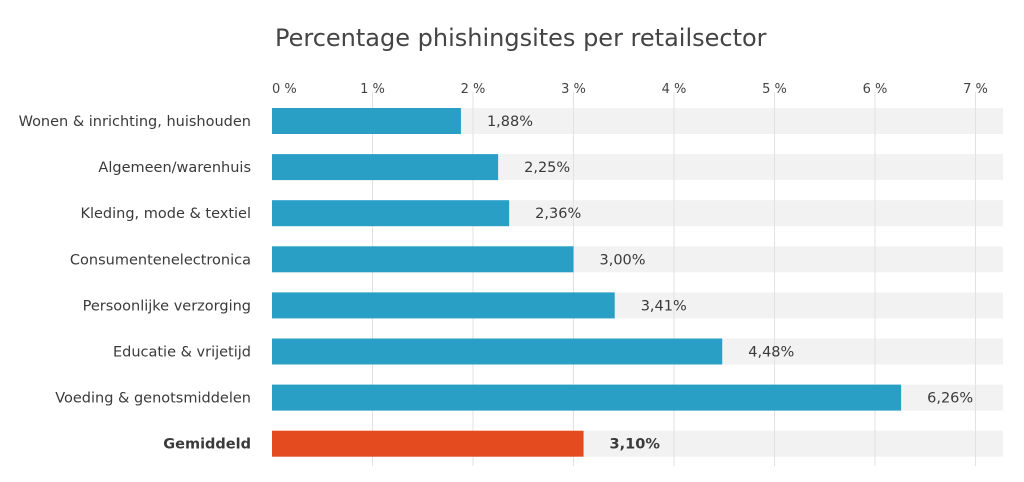  What do you see at coordinates (547, 168) in the screenshot?
I see `data-label: 2,25%` at bounding box center [547, 168].